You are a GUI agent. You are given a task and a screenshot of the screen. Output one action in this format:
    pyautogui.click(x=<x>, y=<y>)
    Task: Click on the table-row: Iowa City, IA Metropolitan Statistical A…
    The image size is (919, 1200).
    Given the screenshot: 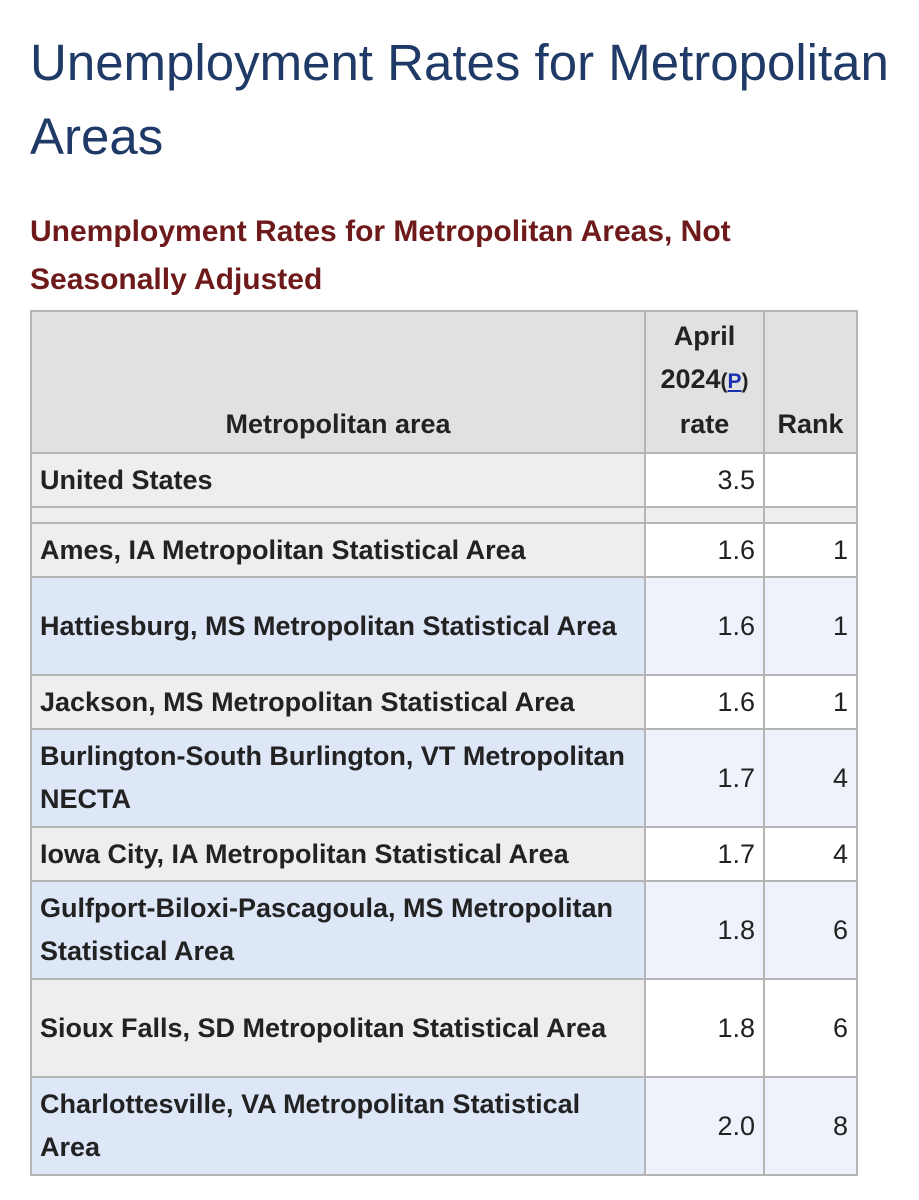 What is the action you would take?
    pyautogui.click(x=444, y=854)
    